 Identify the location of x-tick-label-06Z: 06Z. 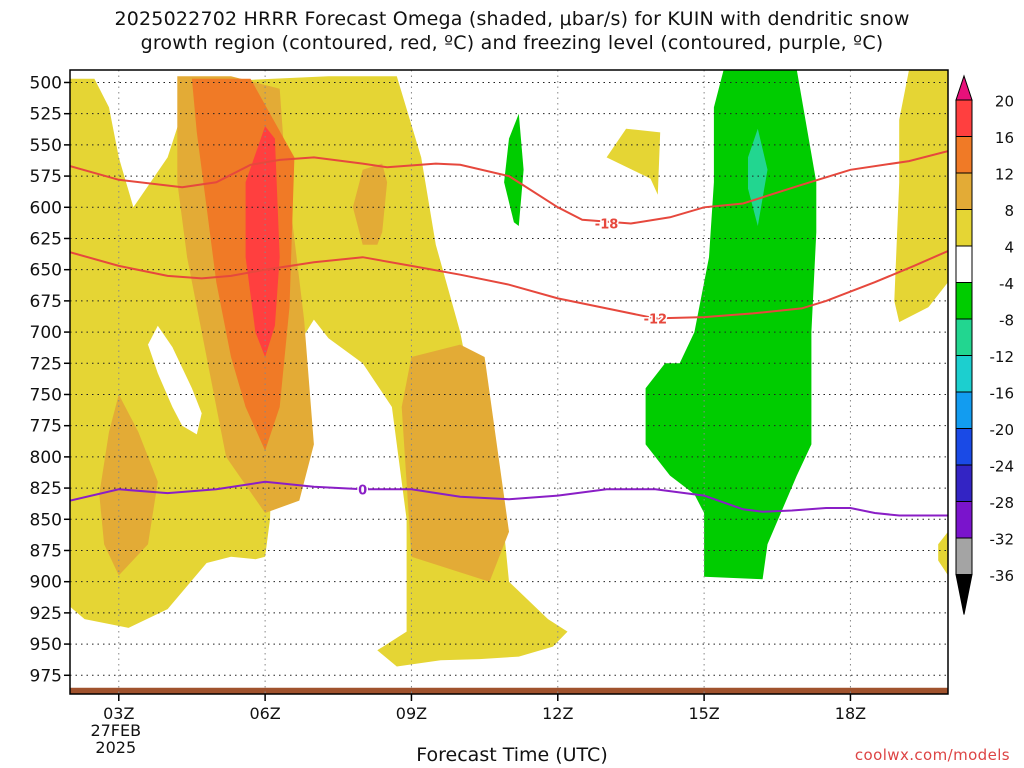
(264, 713).